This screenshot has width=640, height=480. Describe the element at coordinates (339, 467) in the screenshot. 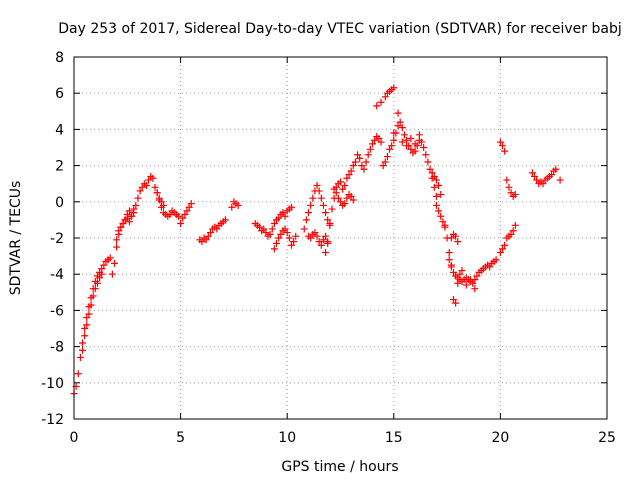

I see `x-axis-label: GPS time / hours` at that location.